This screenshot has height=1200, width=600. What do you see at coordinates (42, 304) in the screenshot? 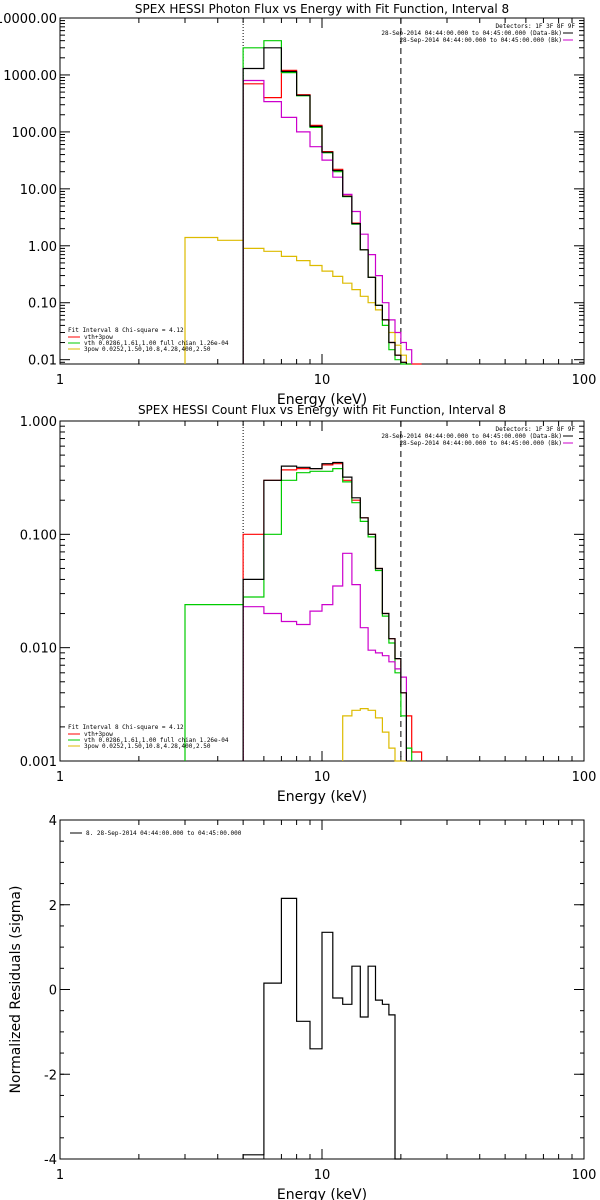
I see `y-tick-label: 0.10` at bounding box center [42, 304].